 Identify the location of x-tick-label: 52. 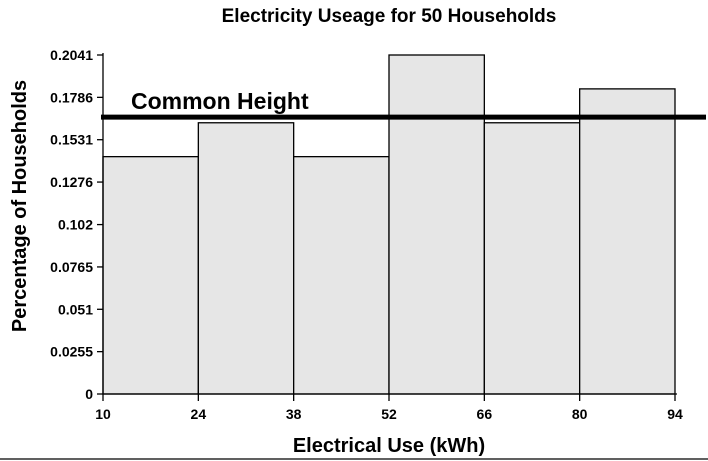
(389, 414).